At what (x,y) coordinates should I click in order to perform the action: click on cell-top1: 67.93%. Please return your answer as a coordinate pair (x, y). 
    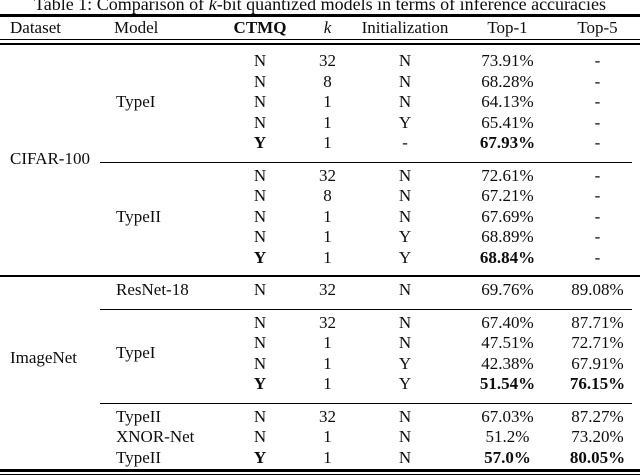
    Looking at the image, I should click on (507, 142).